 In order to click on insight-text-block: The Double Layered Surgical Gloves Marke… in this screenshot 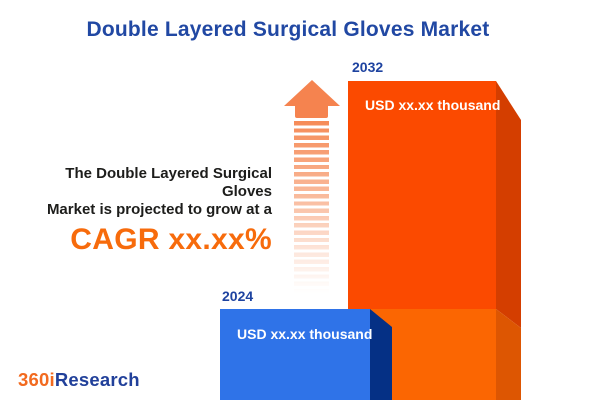, I will do `click(144, 211)`.